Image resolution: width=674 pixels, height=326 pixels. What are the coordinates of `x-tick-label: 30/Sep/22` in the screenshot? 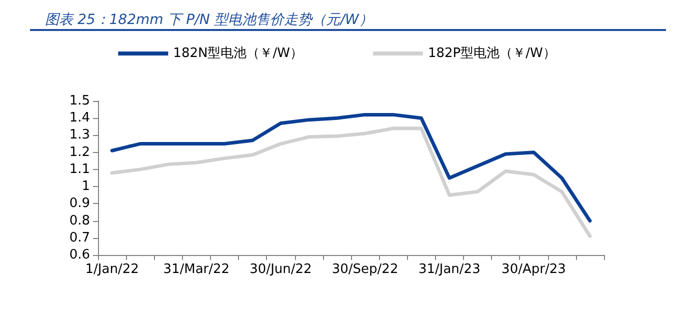 It's located at (365, 269).